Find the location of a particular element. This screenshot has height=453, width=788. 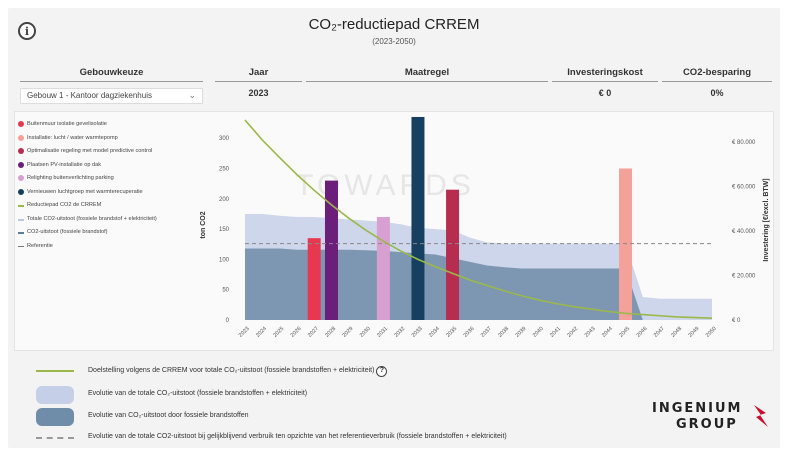

y-tick-right: € 0 is located at coordinates (736, 321).